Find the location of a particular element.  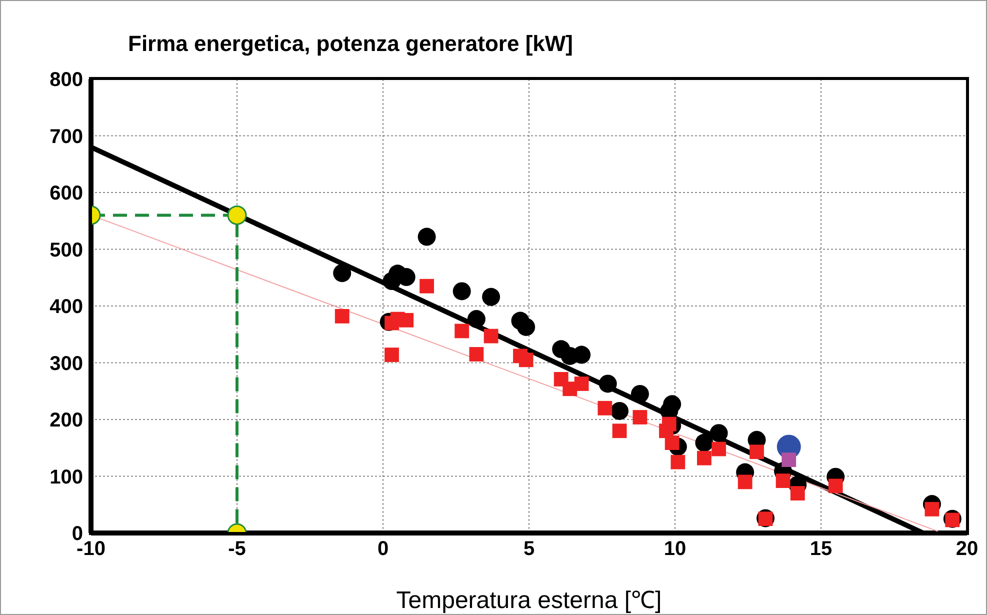

x-tick-label: 5 is located at coordinates (529, 549).